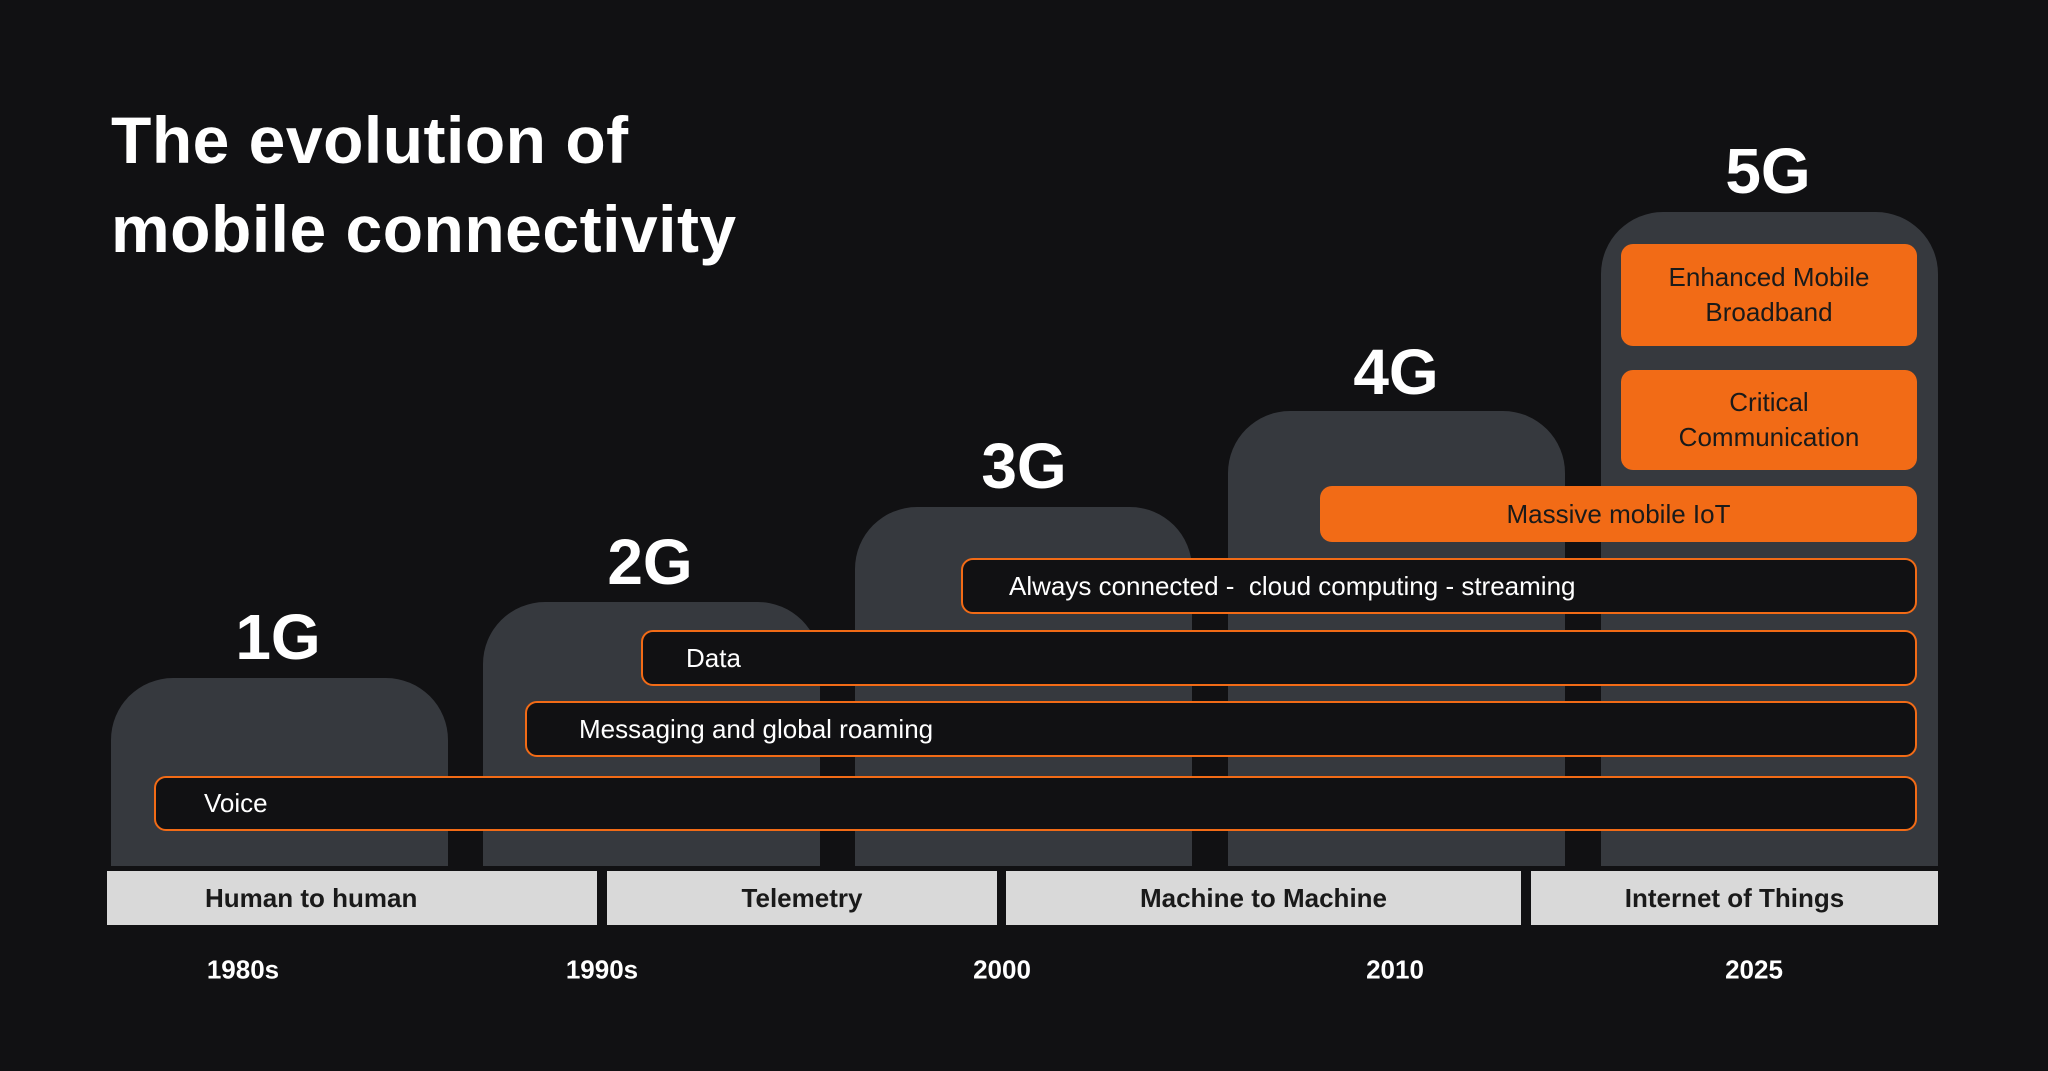 This screenshot has height=1071, width=2048. I want to click on year-1980s: 1980s, so click(243, 969).